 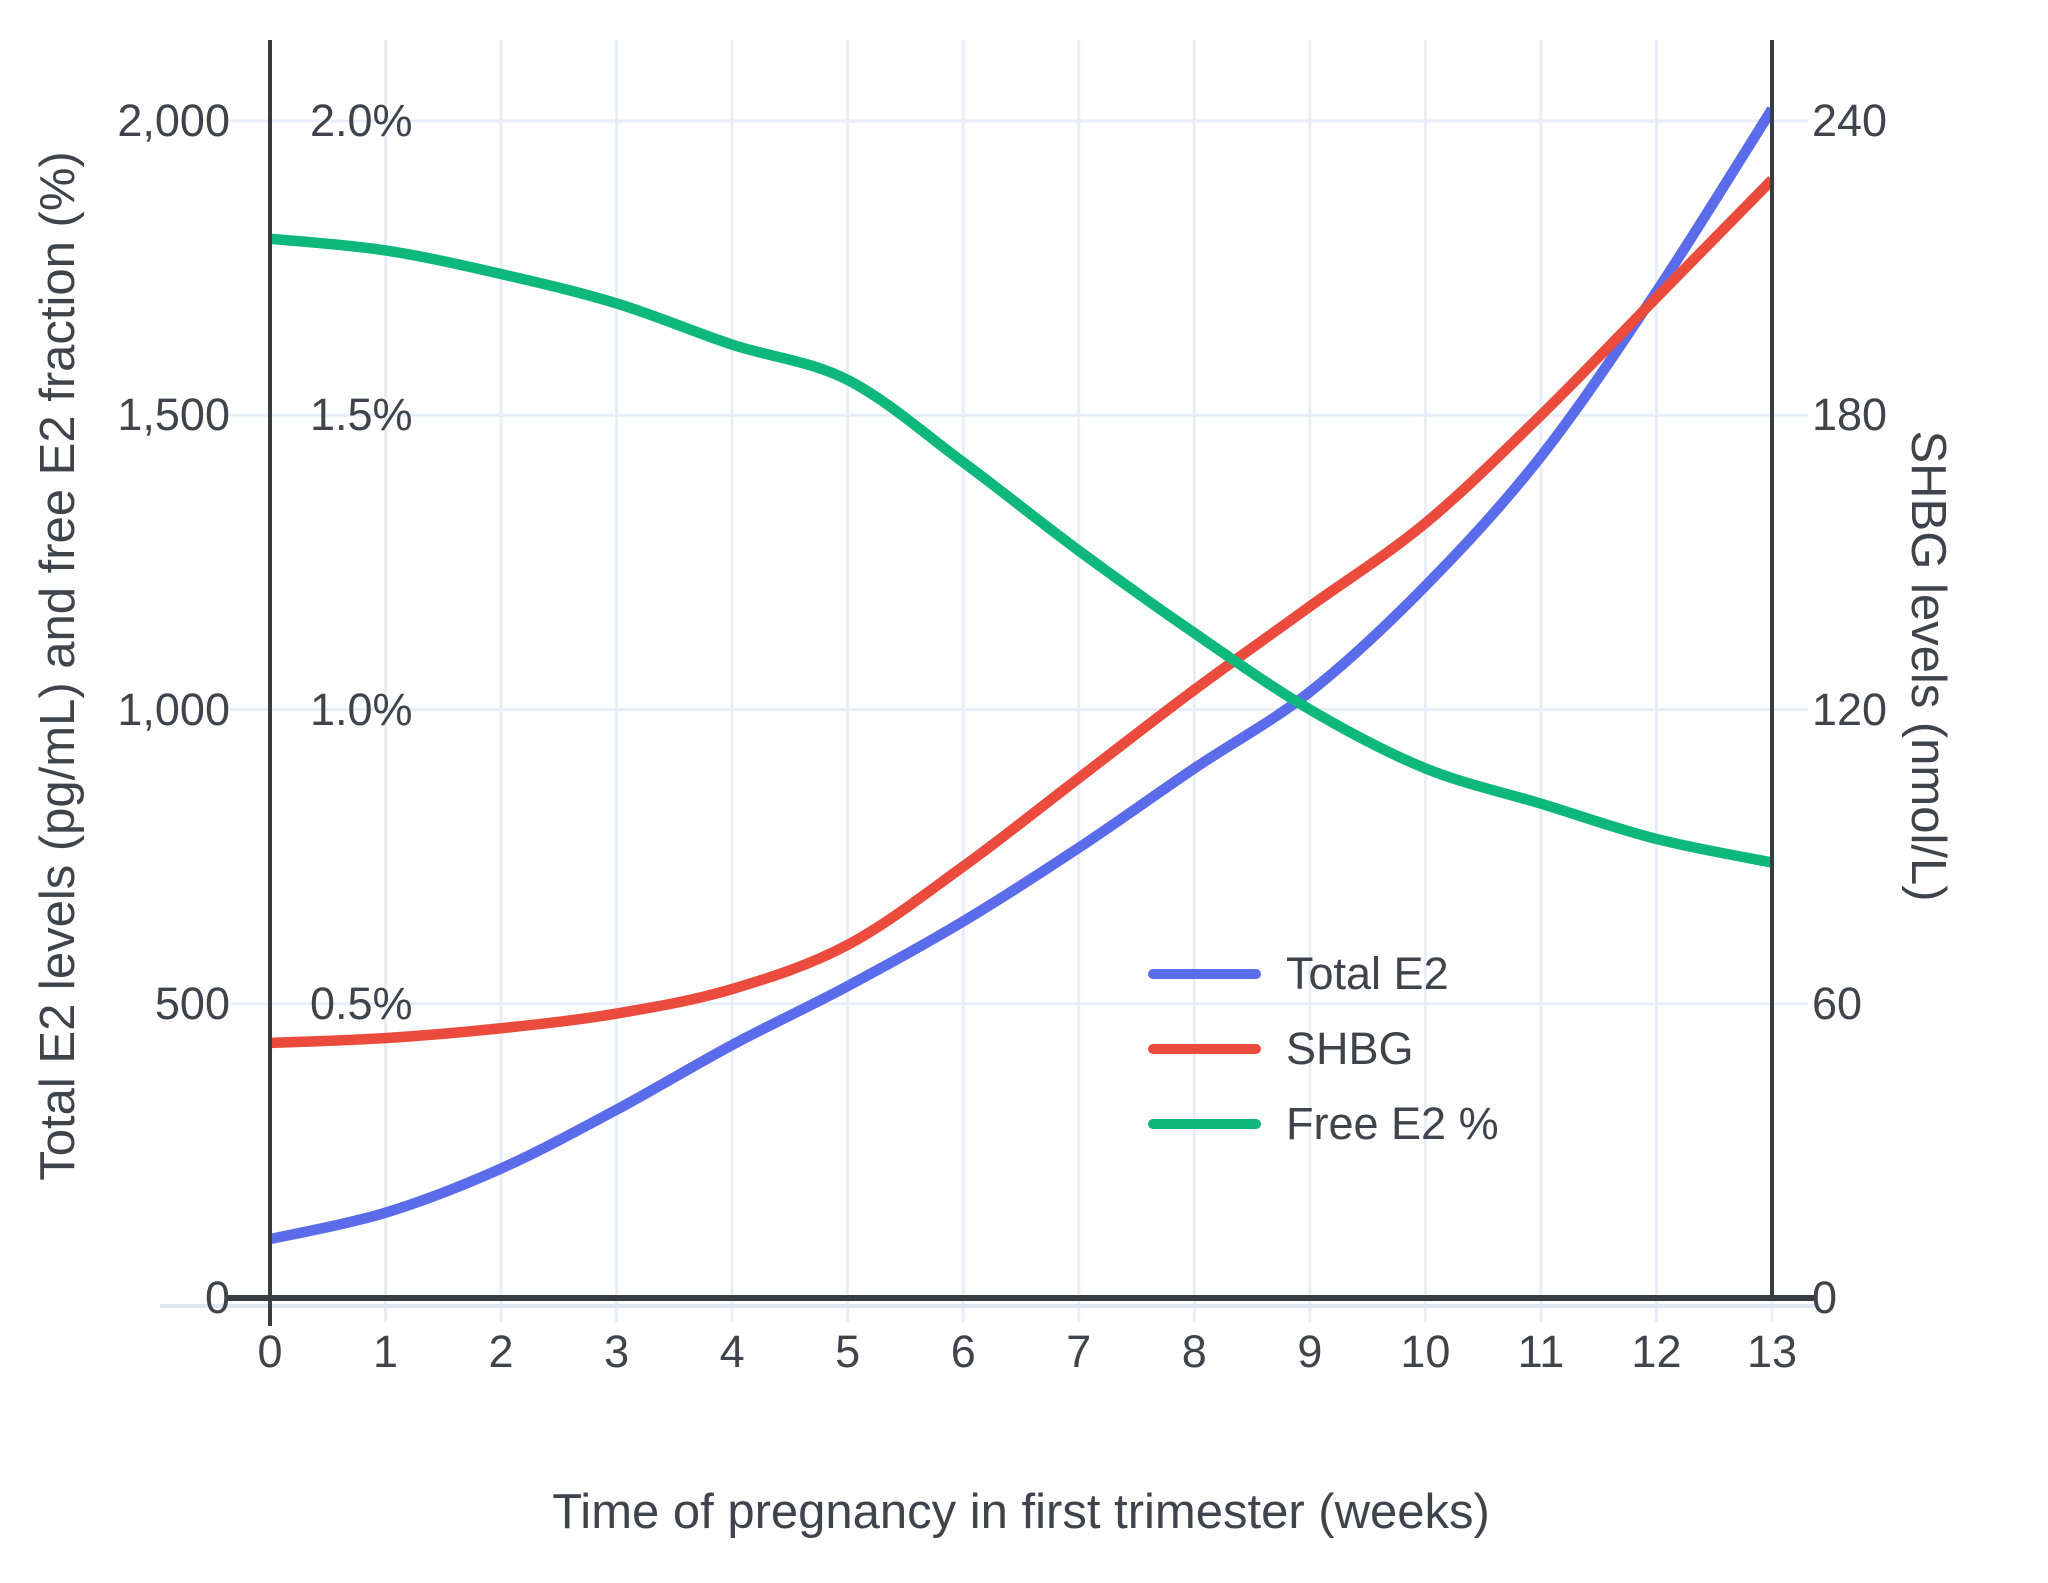 I want to click on y-left-tick-label: 0, so click(x=217, y=1297).